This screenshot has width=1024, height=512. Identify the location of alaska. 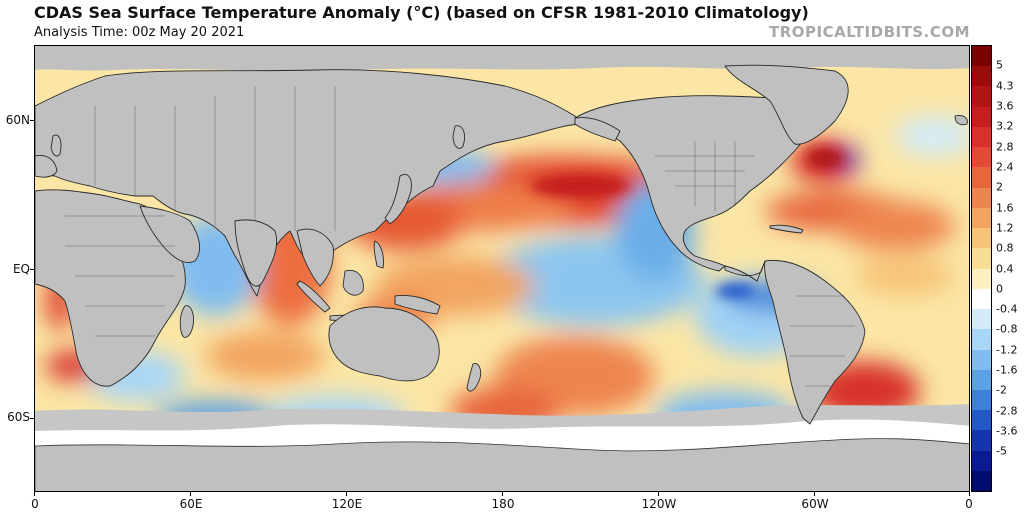
(597, 129).